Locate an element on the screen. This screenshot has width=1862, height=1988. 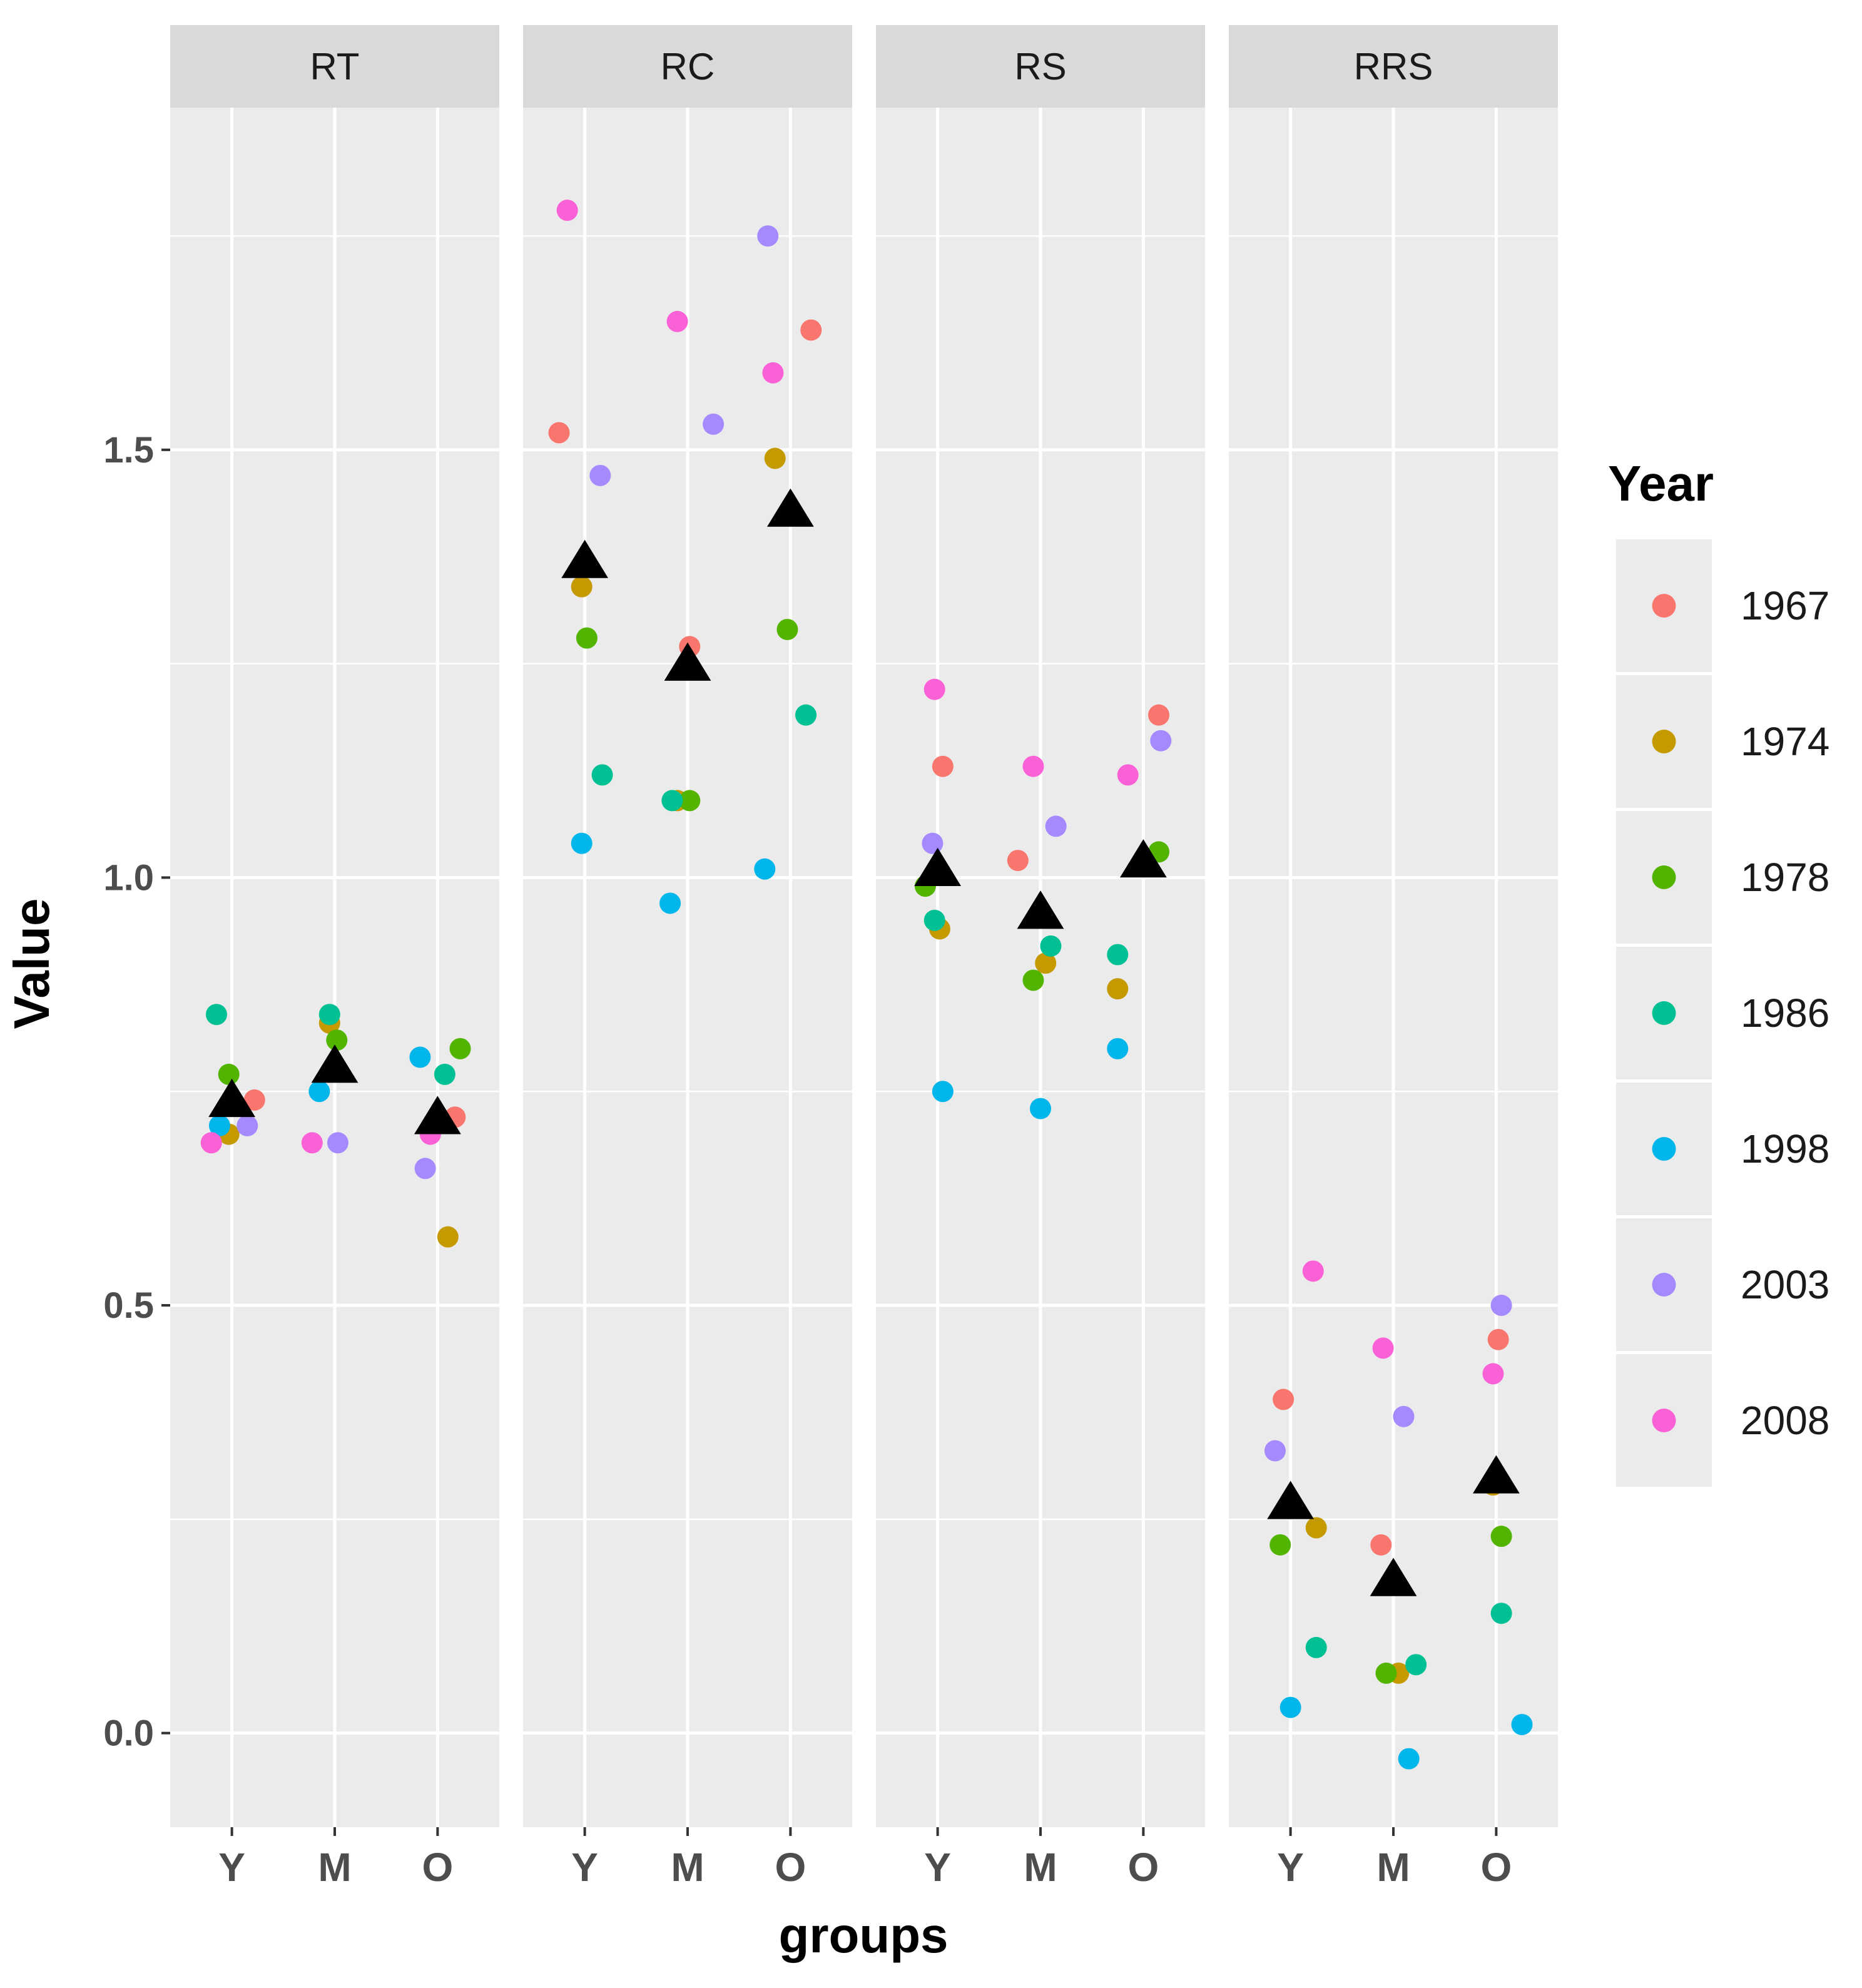
legend-label: 1986 is located at coordinates (1785, 1013).